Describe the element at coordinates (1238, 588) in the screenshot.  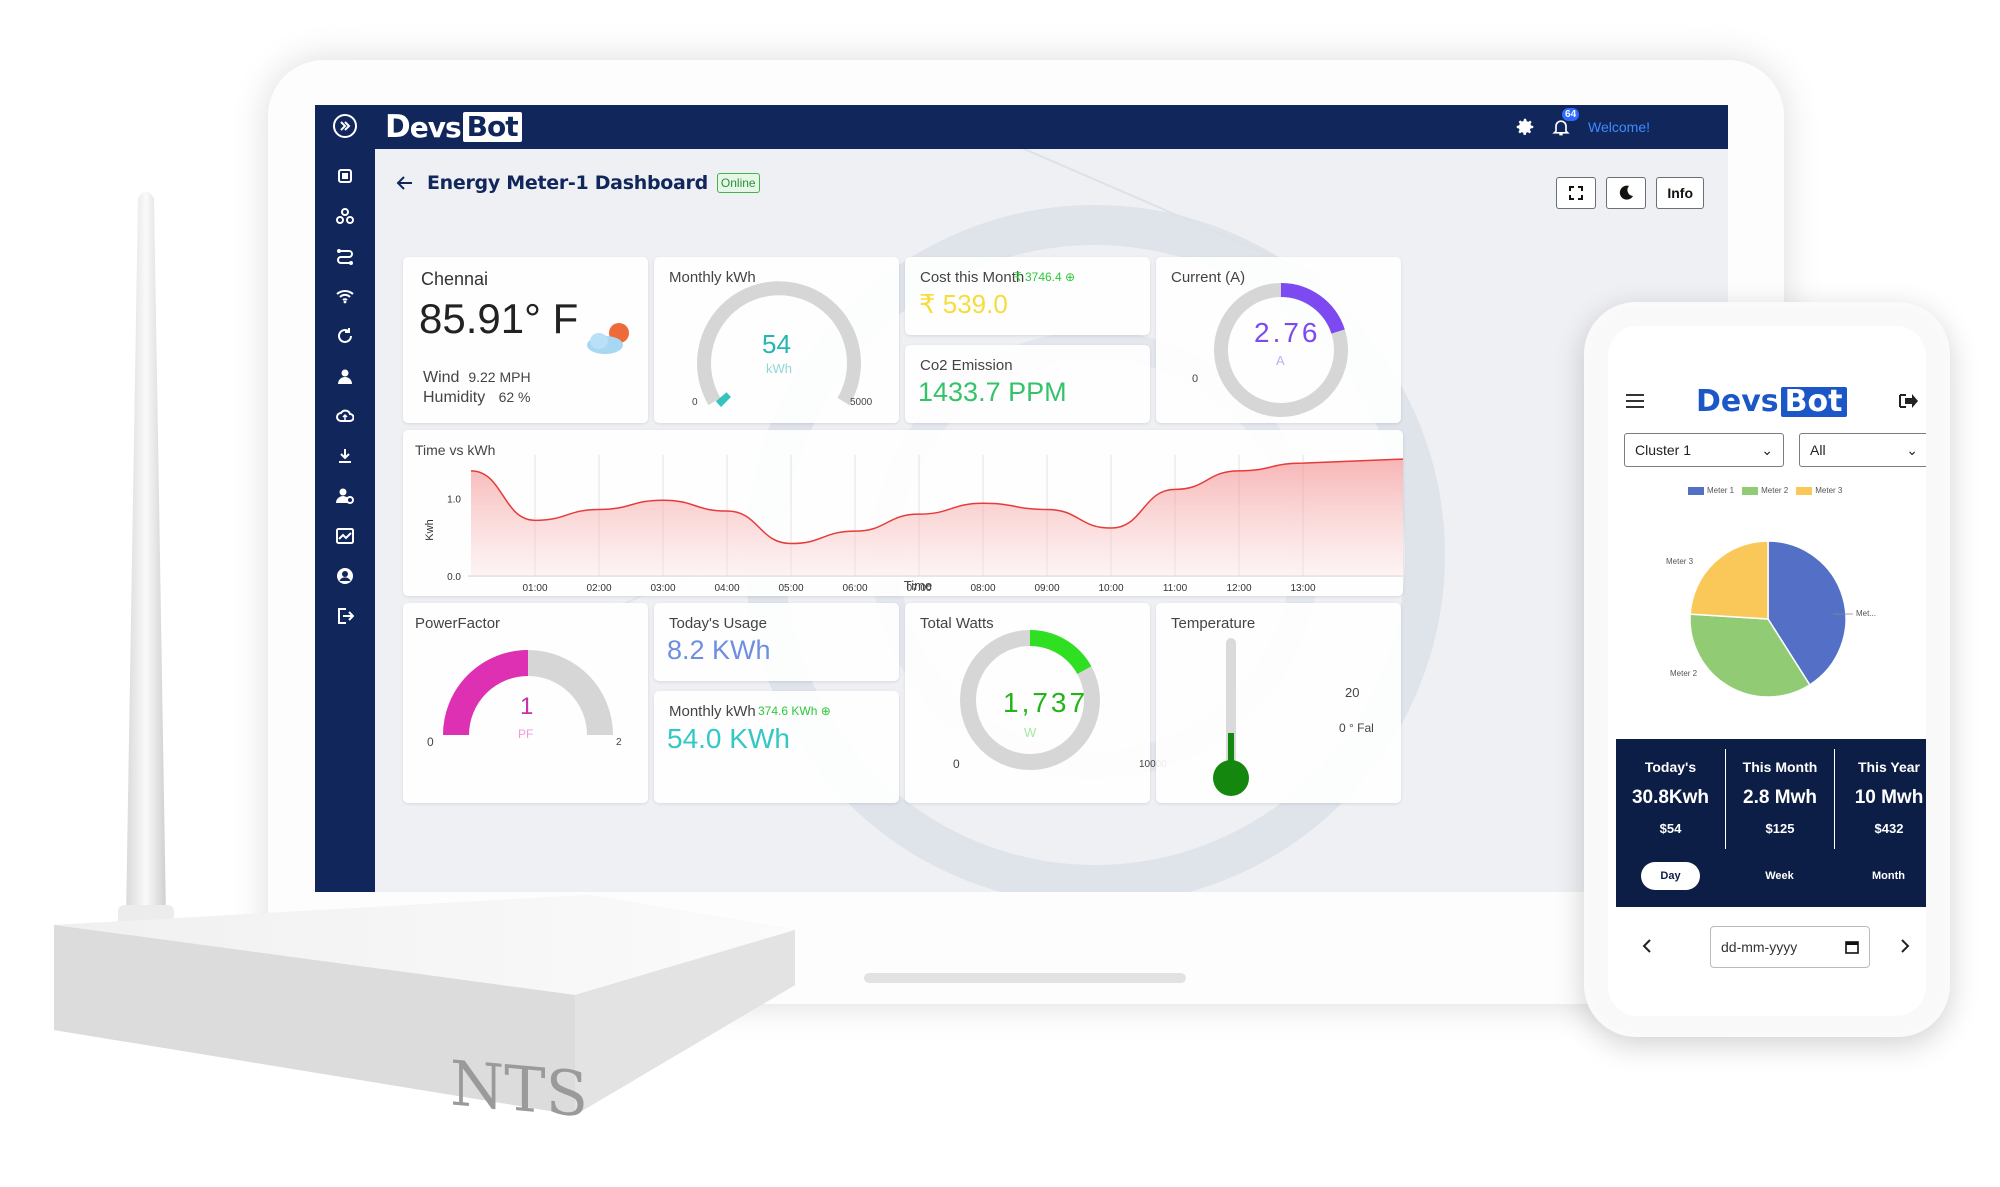
I see `x-tick-label: 12:00` at that location.